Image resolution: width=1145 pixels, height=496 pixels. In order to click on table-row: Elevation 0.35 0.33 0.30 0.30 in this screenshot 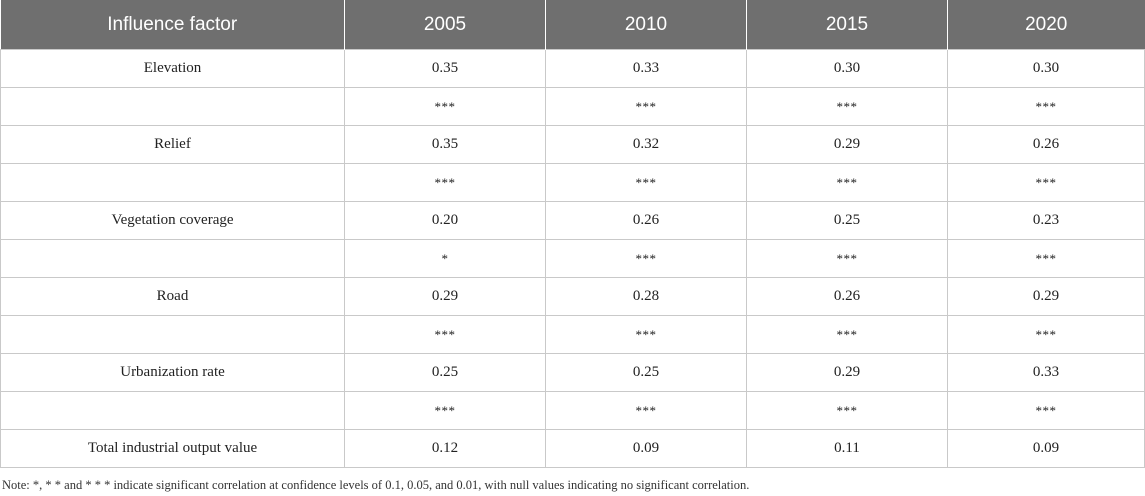, I will do `click(572, 68)`.